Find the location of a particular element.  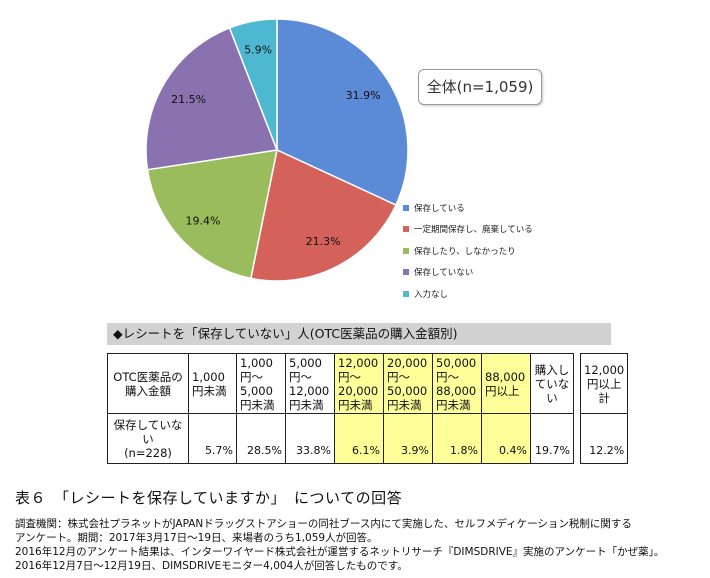

slice-data-label: 21.3% is located at coordinates (323, 241).